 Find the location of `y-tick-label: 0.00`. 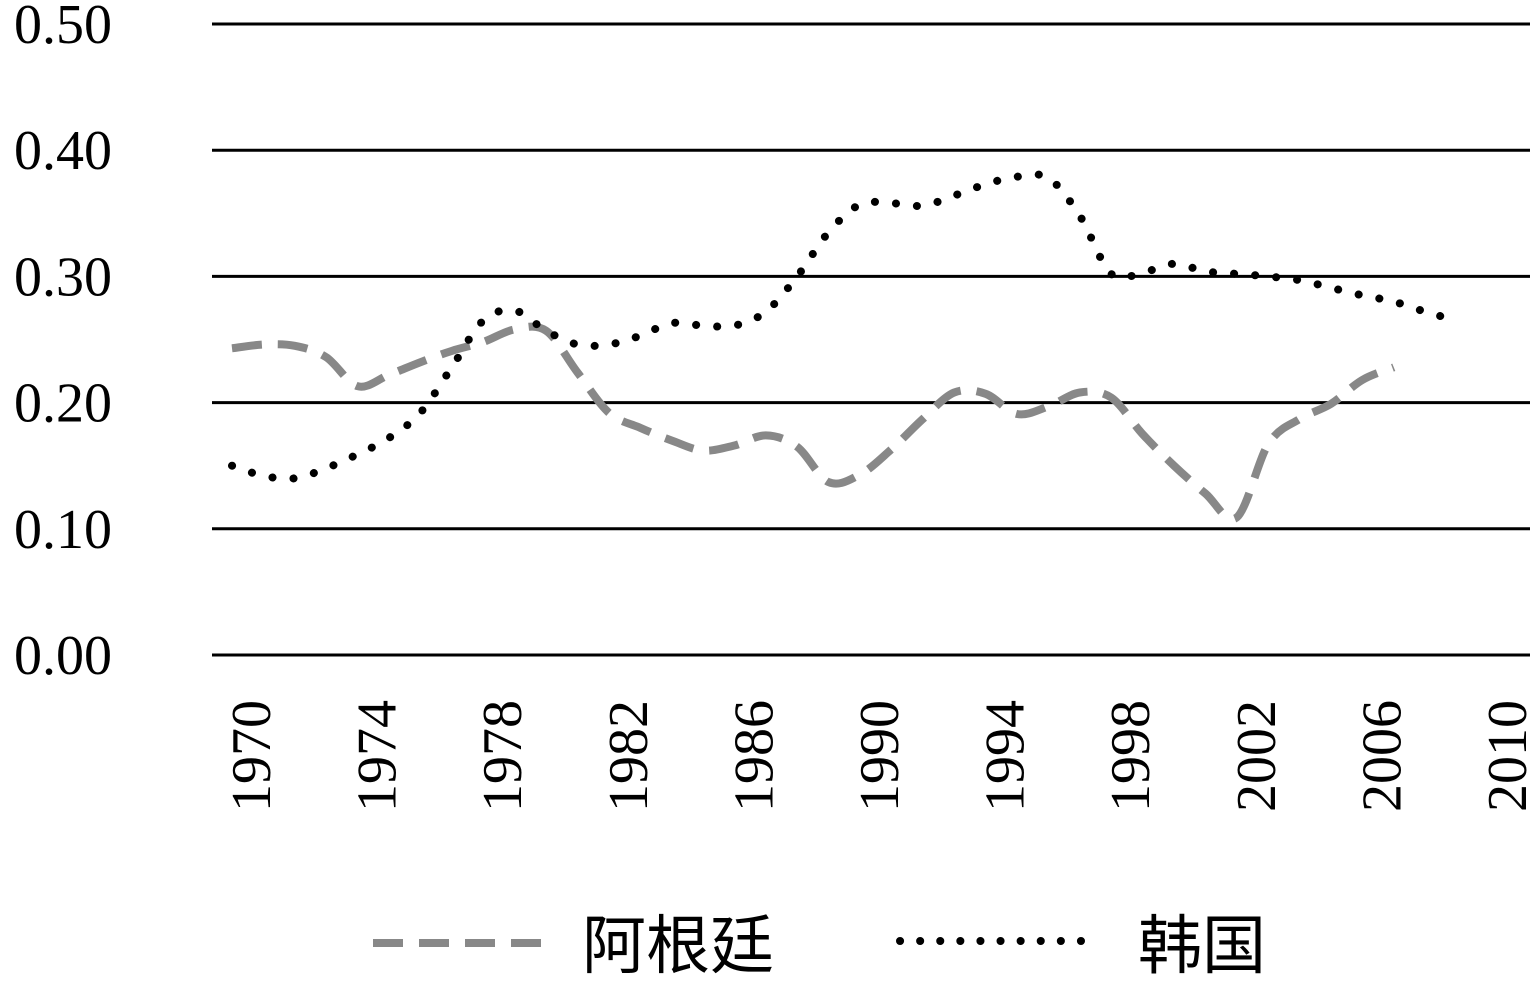

y-tick-label: 0.00 is located at coordinates (63, 656).